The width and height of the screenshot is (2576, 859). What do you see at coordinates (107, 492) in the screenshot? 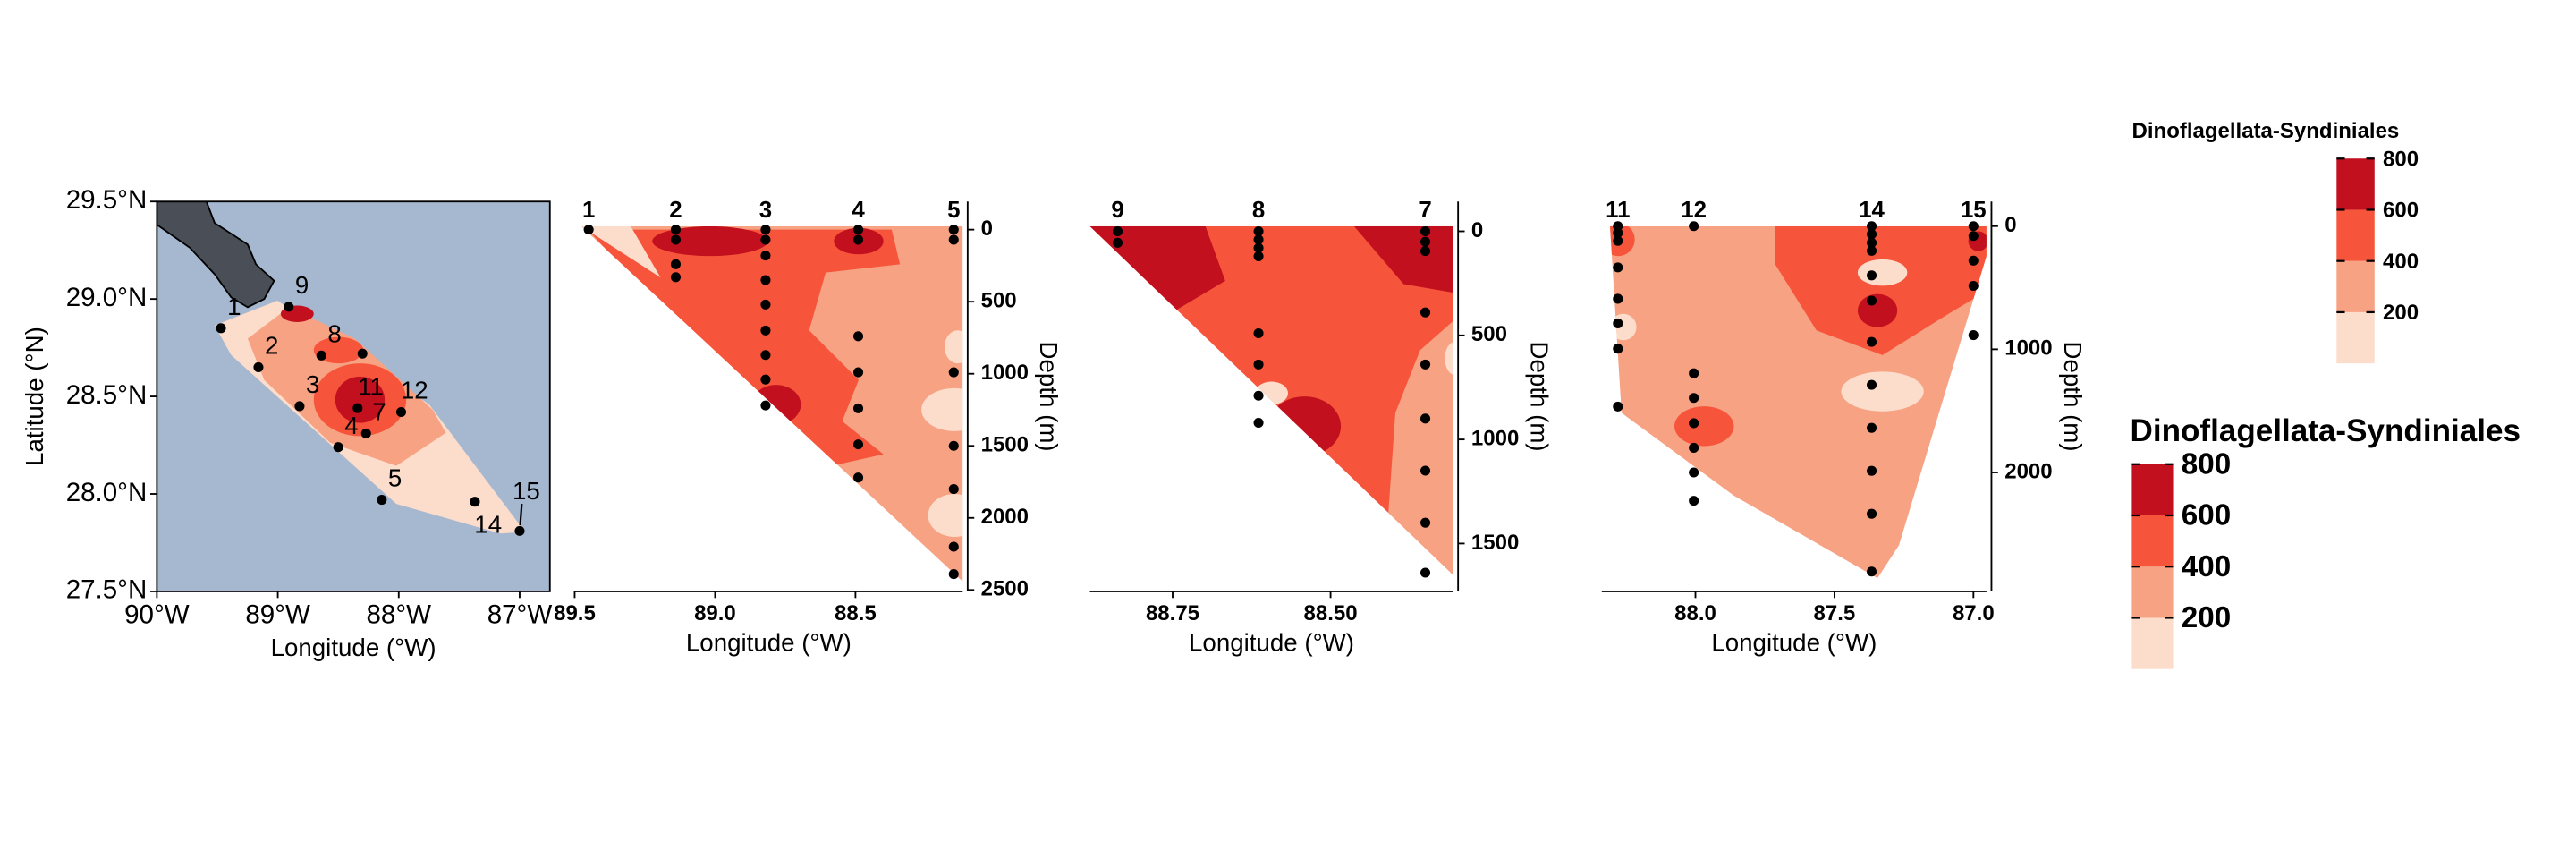
I see `y-tick-label: 28.0°N` at bounding box center [107, 492].